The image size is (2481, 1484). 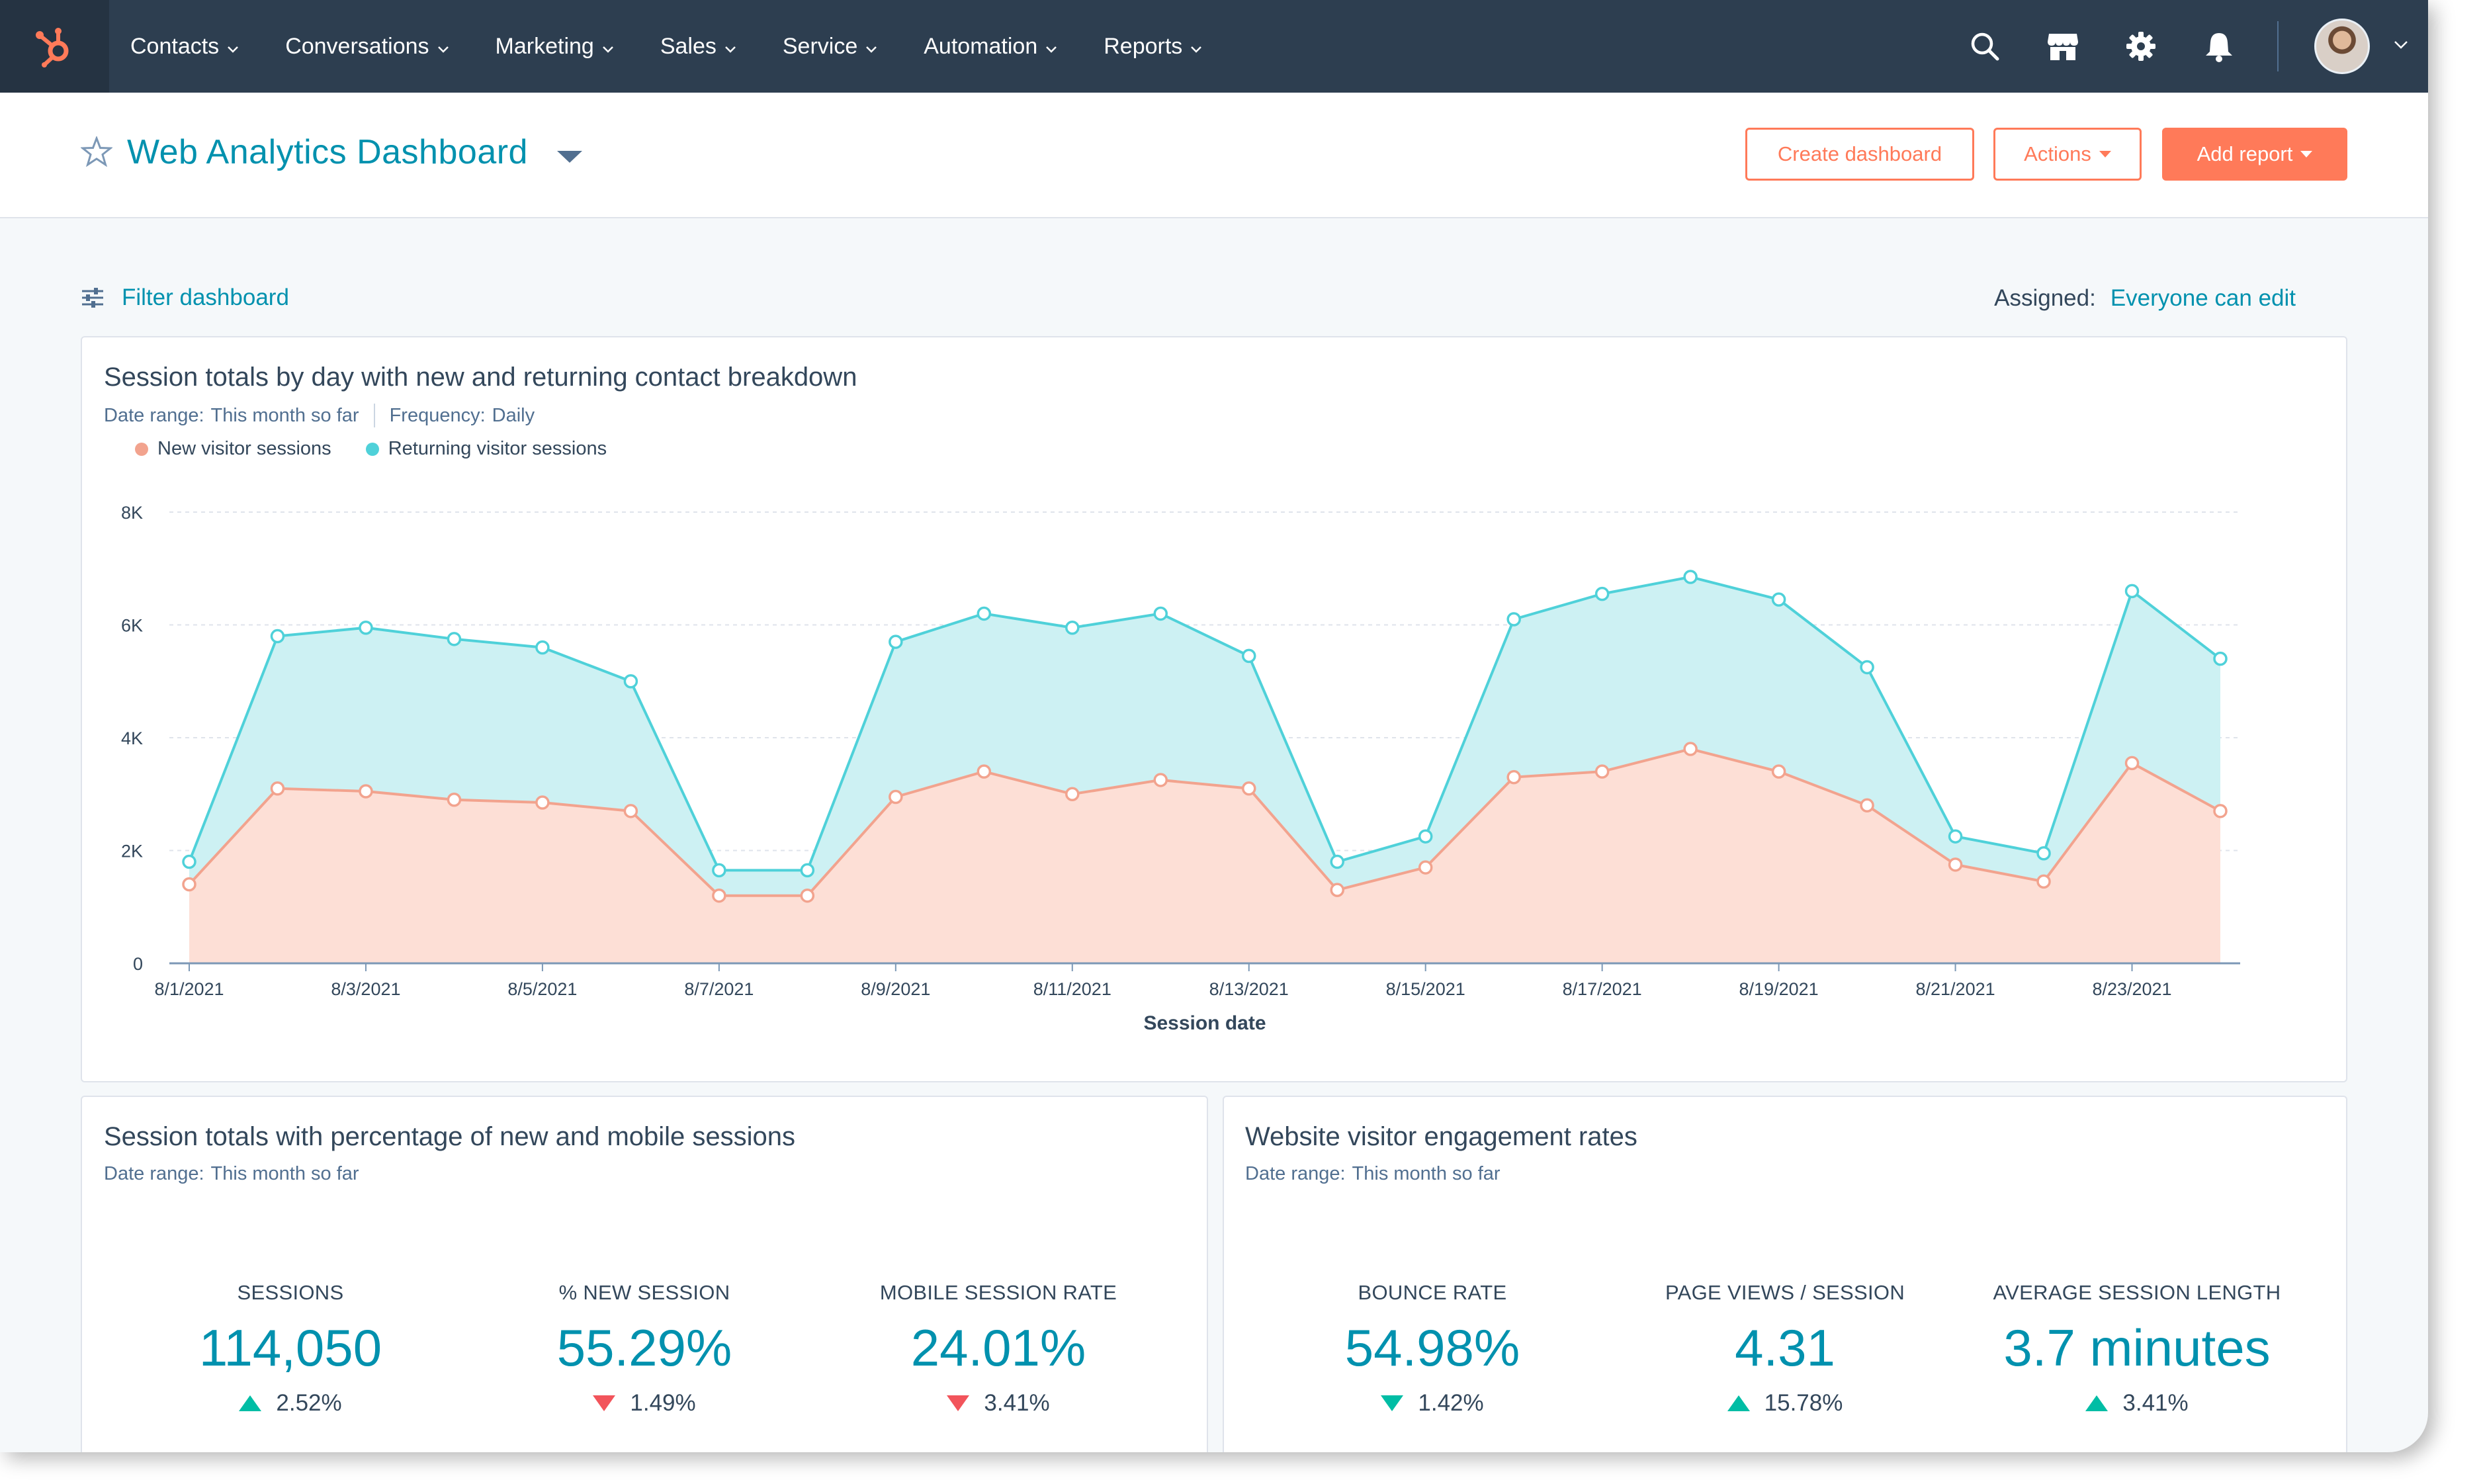 What do you see at coordinates (2105, 154) in the screenshot?
I see `caret-down-icon` at bounding box center [2105, 154].